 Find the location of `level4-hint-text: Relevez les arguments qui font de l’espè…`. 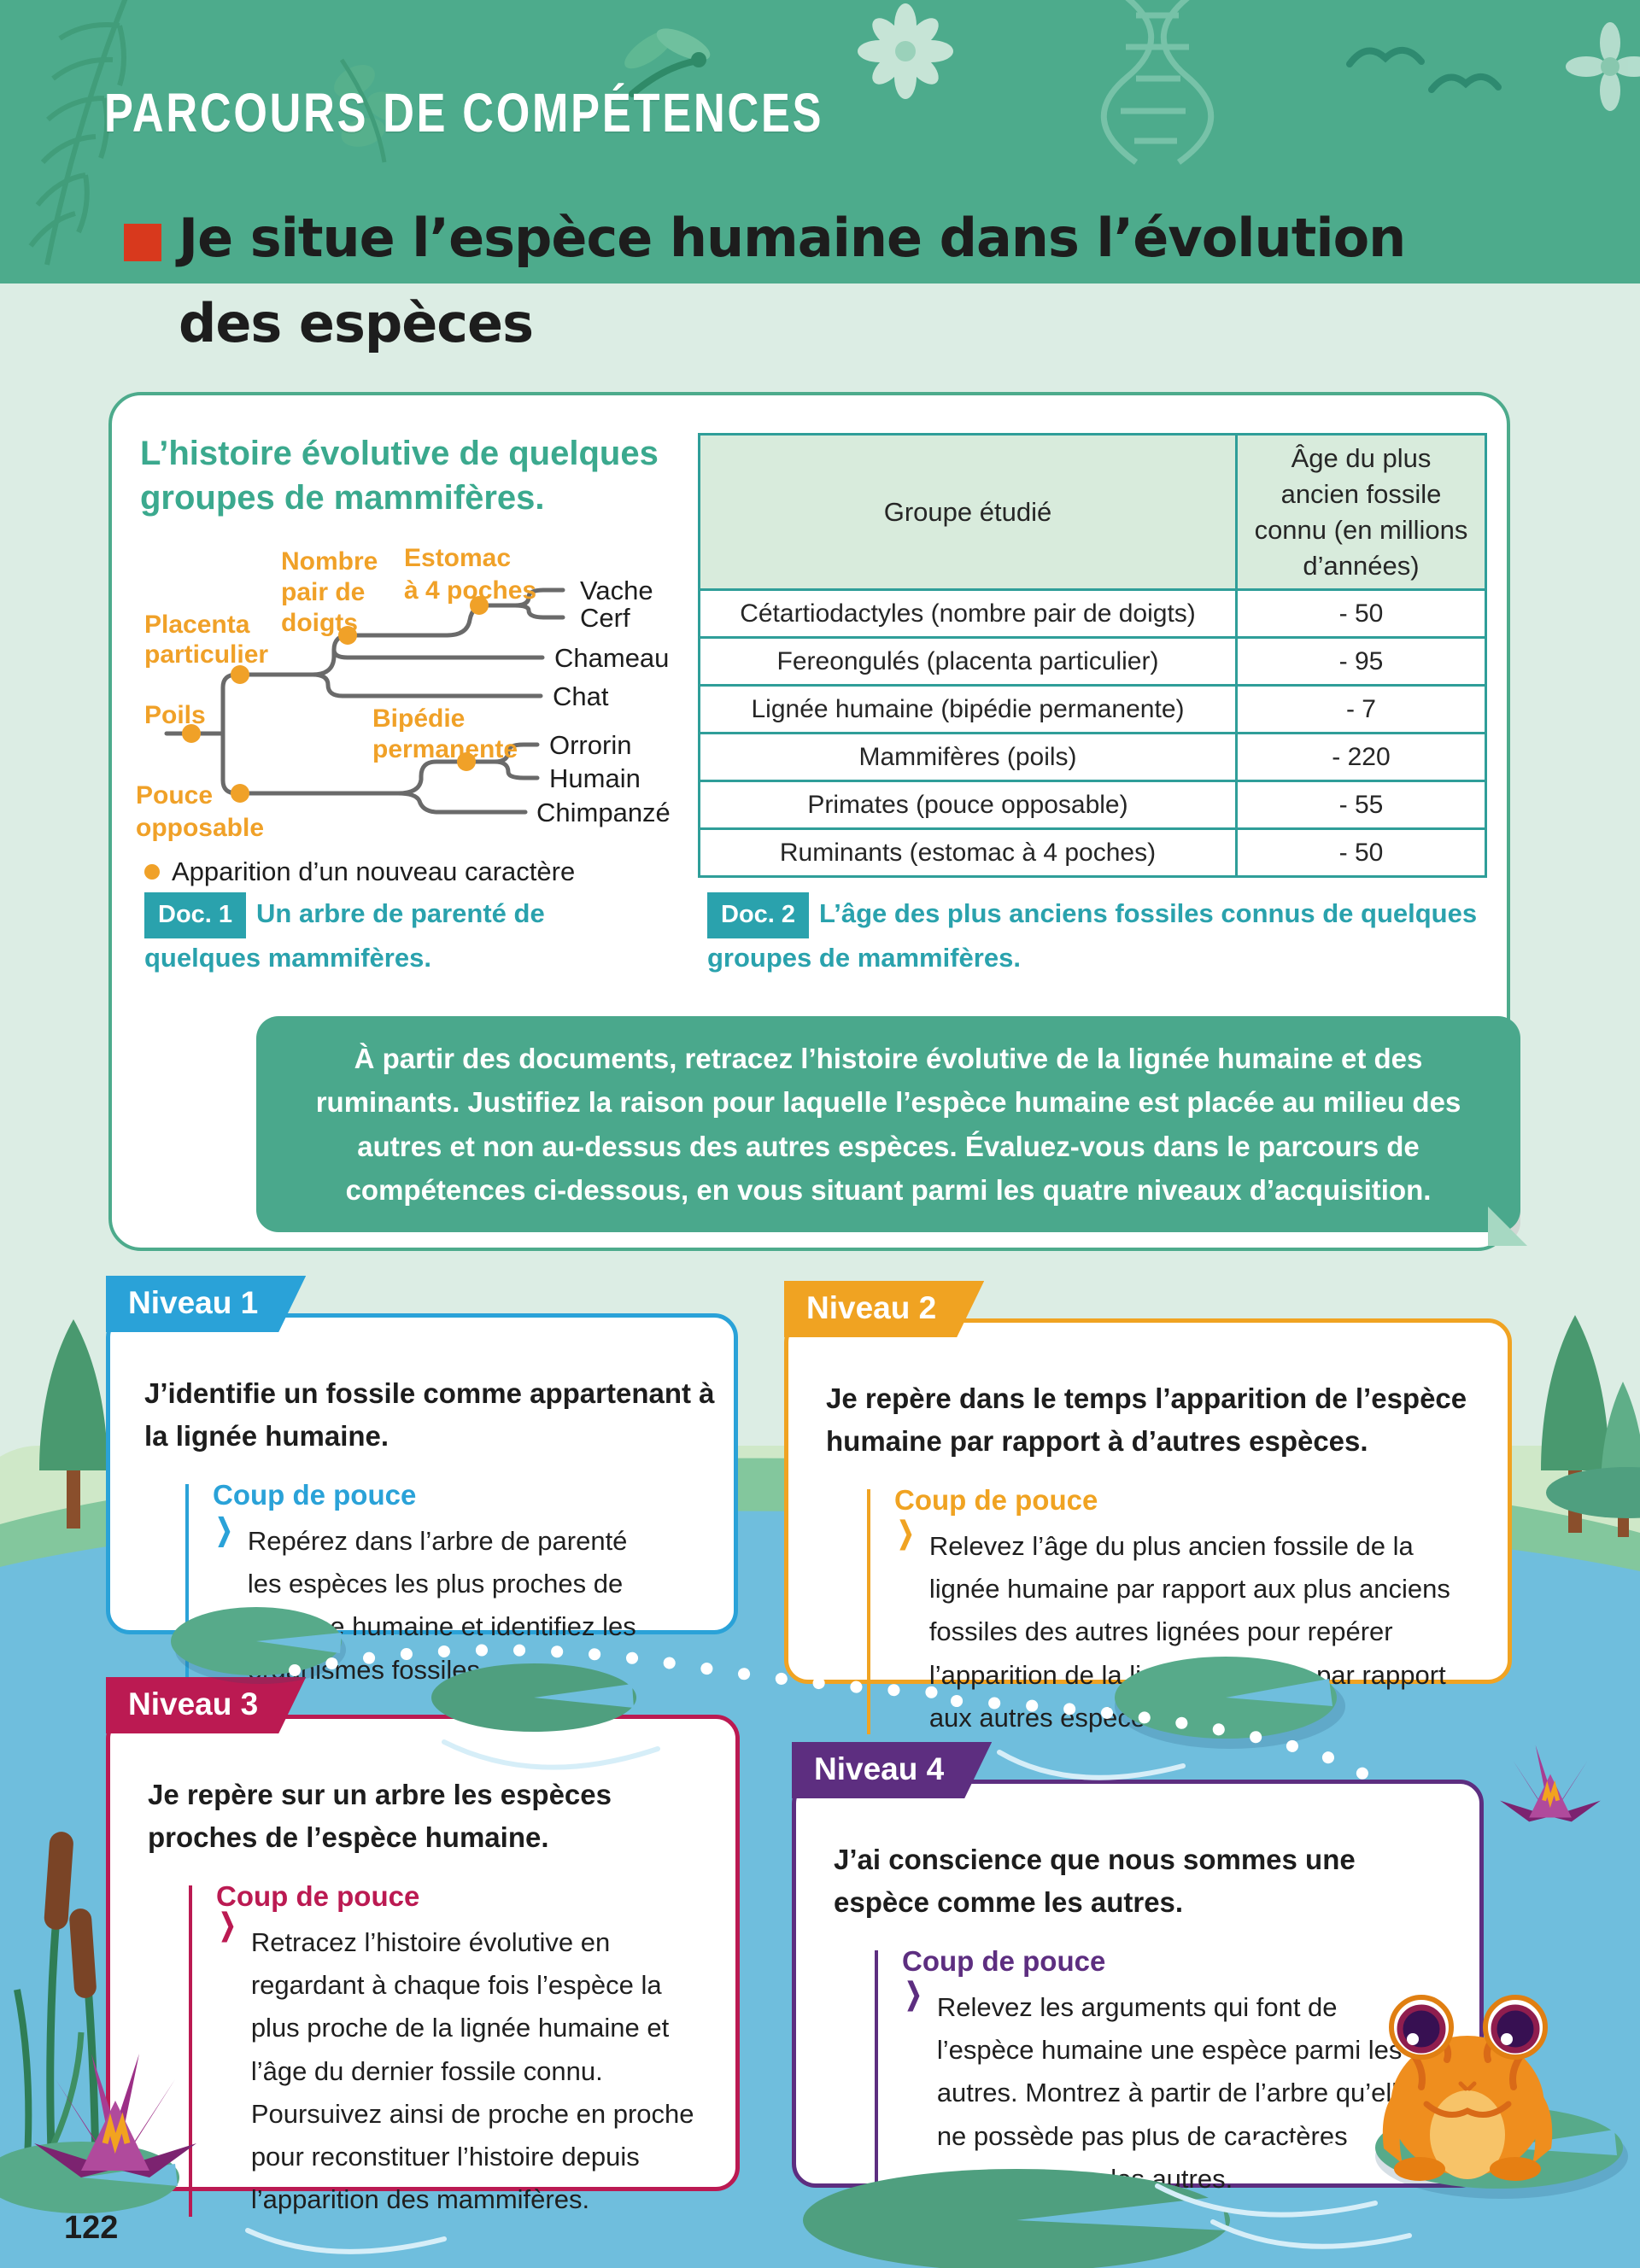

level4-hint-text: Relevez les arguments qui font de l’espè… is located at coordinates (1174, 2093).